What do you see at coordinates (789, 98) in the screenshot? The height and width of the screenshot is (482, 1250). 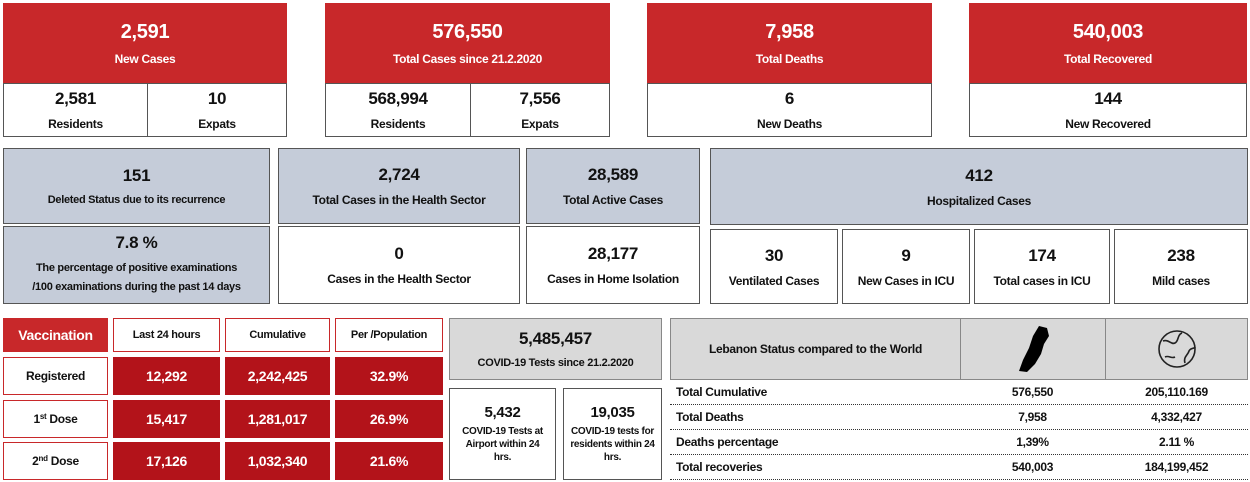 I see `breakdown-value: 6` at bounding box center [789, 98].